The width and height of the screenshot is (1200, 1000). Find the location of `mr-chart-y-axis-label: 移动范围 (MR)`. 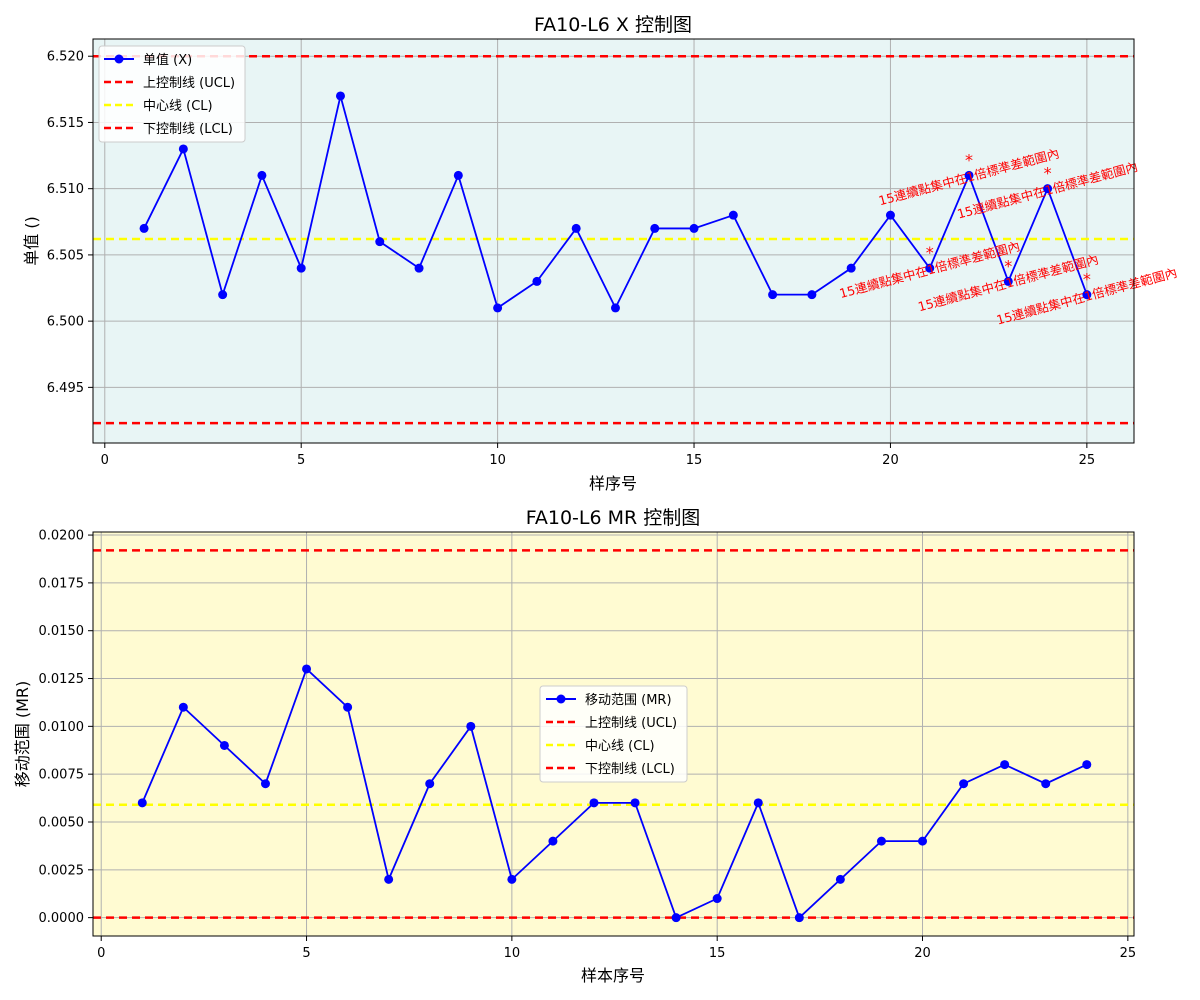

mr-chart-y-axis-label: 移动范围 (MR) is located at coordinates (22, 734).